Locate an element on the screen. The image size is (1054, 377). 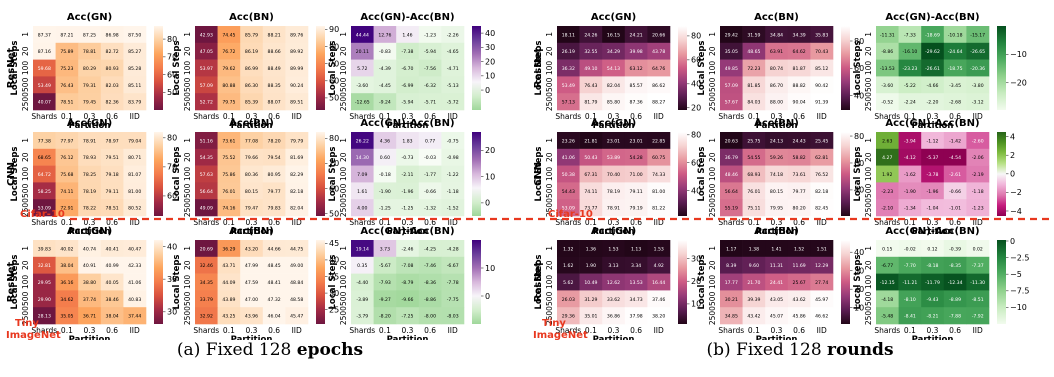
cell-value-label: 73.61 is located at coordinates (799, 175).